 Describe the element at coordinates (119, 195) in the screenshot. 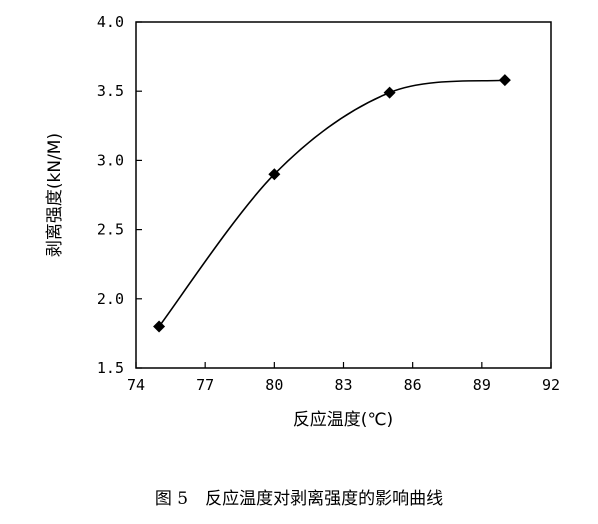

I see `y-axis-ticks: 1.5 2.0 2.5 3.0 3.5 4.0` at that location.